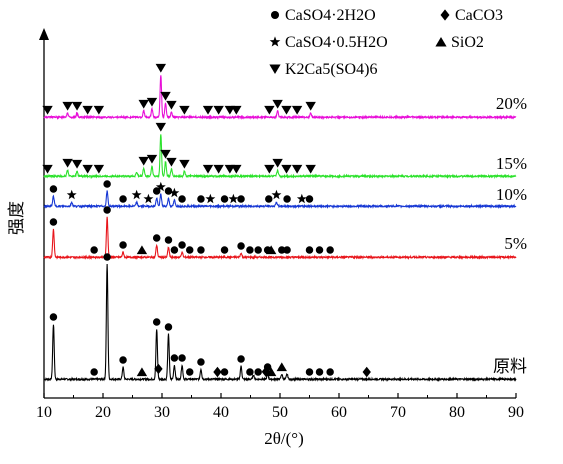 Image resolution: width=563 pixels, height=464 pixels. Describe the element at coordinates (511, 163) in the screenshot. I see `trace-label-3: 15%` at that location.